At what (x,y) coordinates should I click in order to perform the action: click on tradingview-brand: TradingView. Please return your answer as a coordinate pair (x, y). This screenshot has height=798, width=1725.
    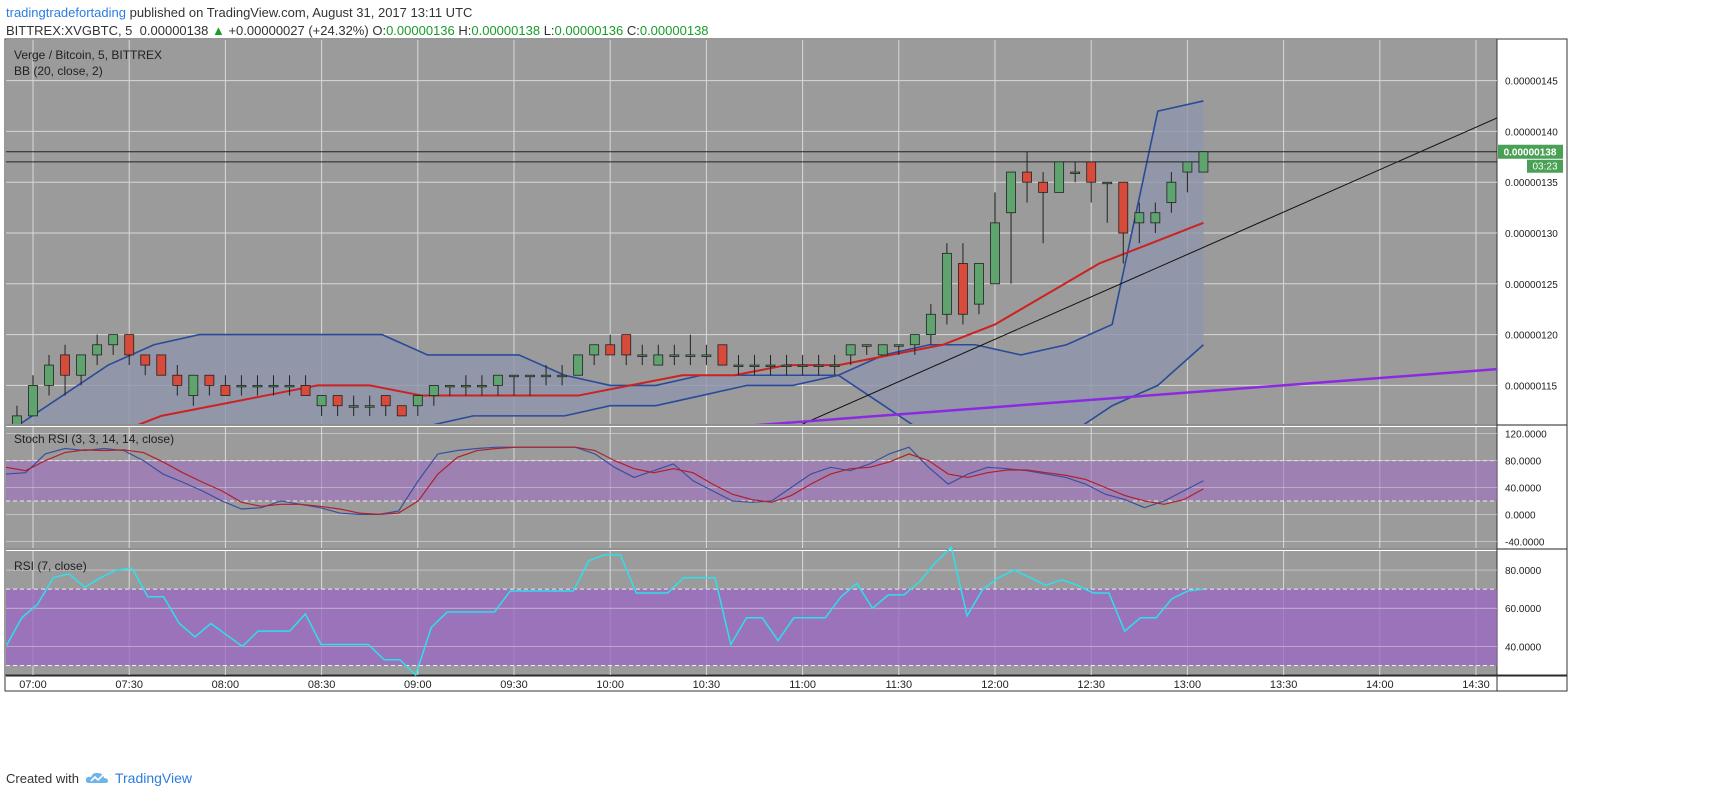
    Looking at the image, I should click on (153, 778).